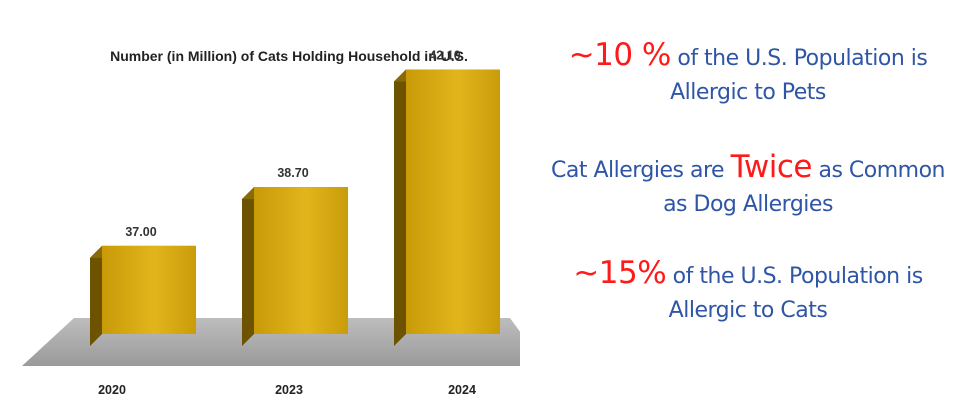 This screenshot has width=976, height=416. What do you see at coordinates (748, 310) in the screenshot?
I see `fact-line-2: Allergic to Cats` at bounding box center [748, 310].